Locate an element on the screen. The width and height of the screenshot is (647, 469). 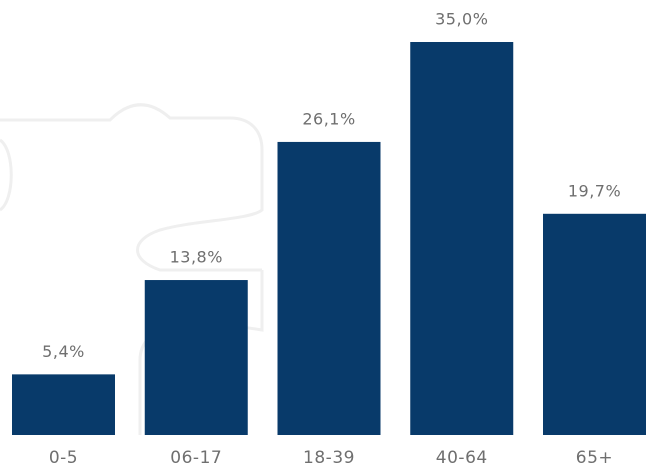
value-label: 19,7% is located at coordinates (594, 190).